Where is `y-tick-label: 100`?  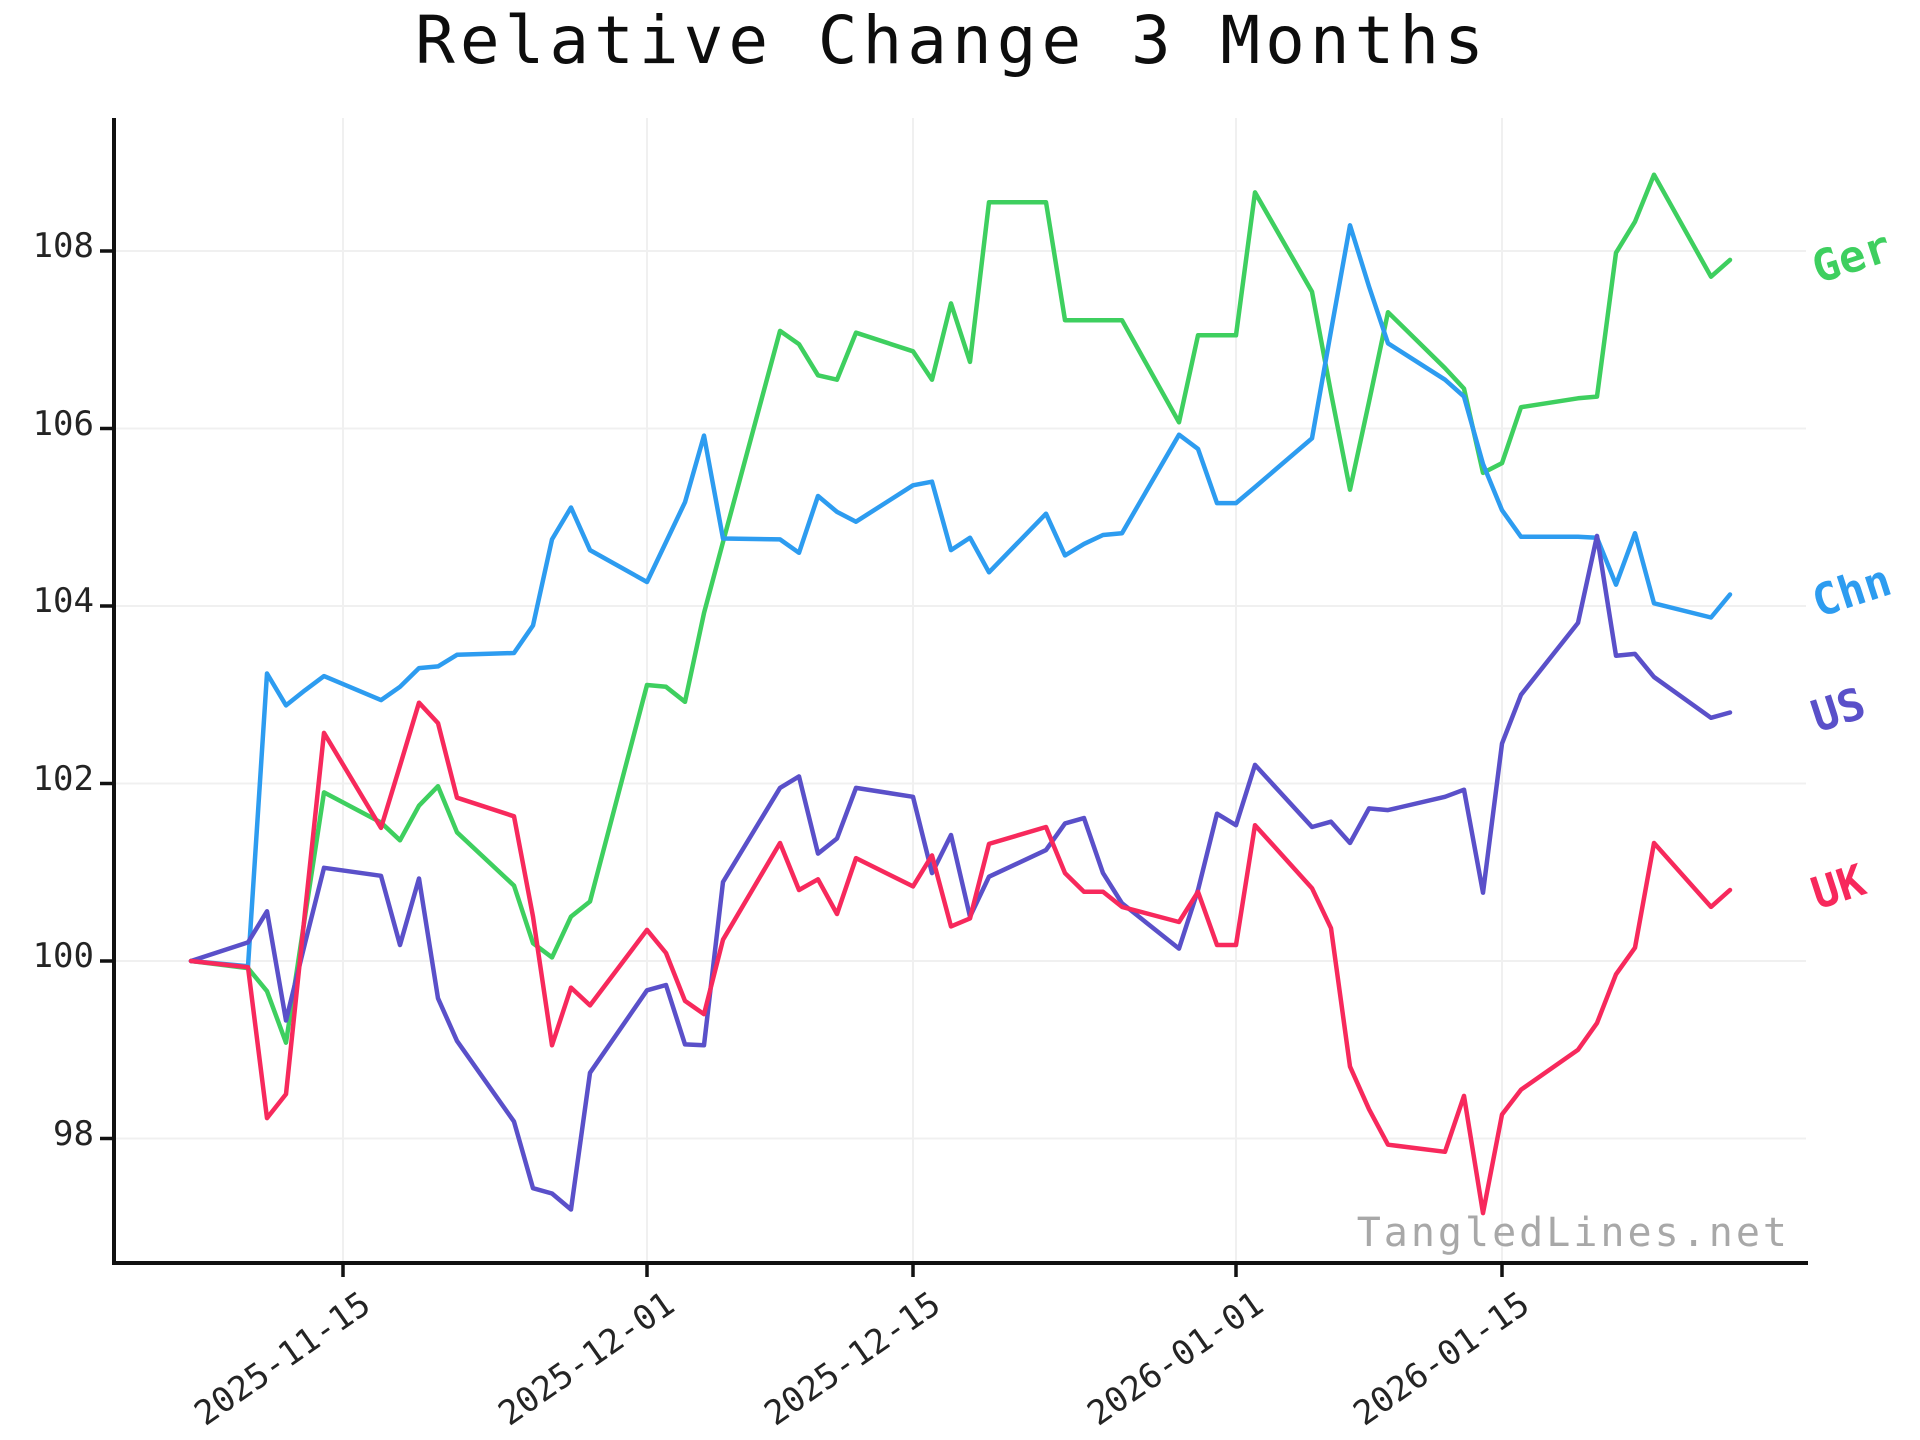
y-tick-label: 100 is located at coordinates (63, 956).